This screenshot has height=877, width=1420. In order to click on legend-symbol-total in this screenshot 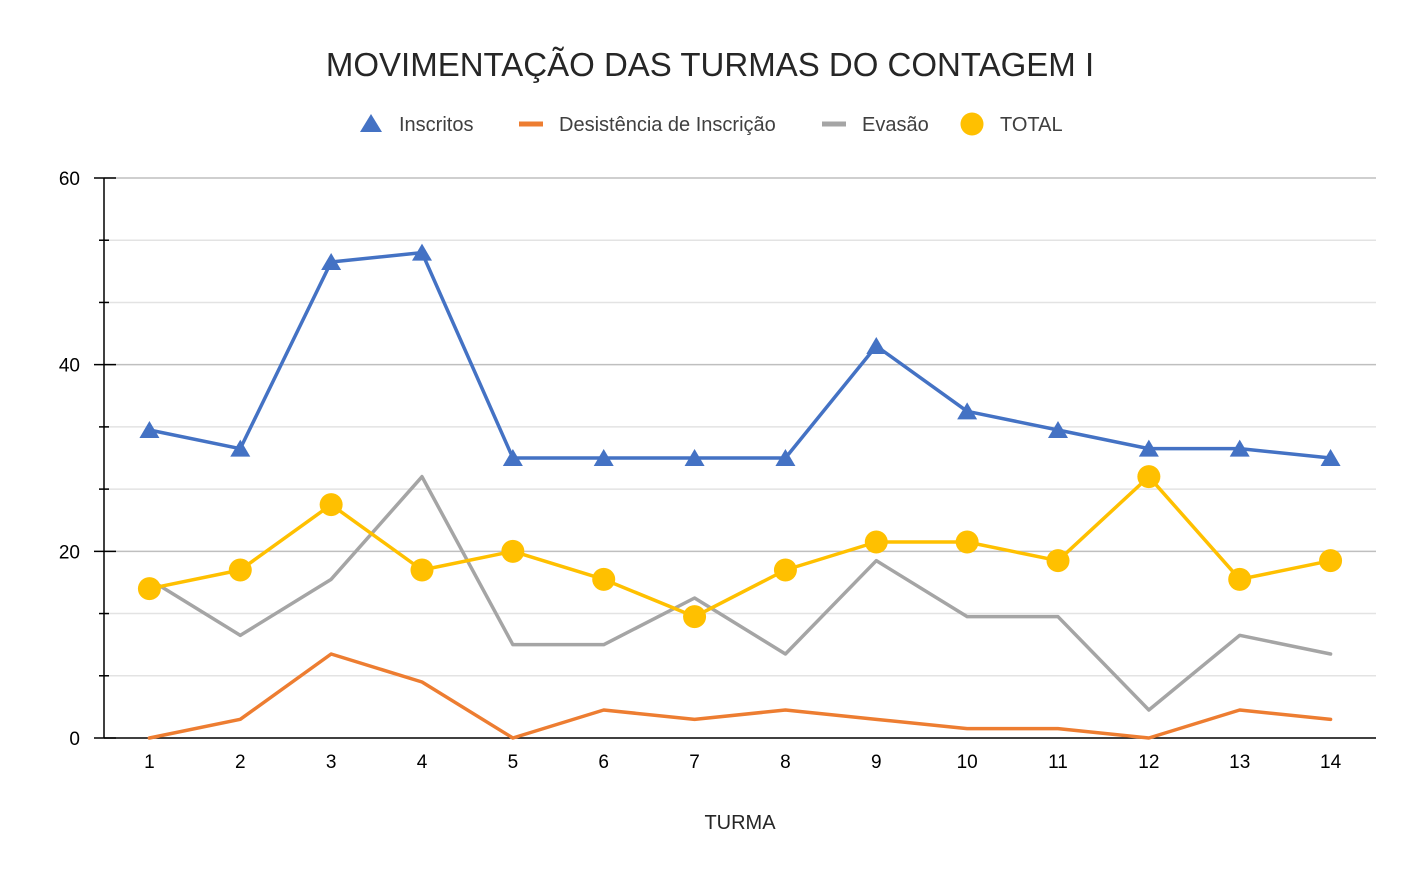, I will do `click(972, 124)`.